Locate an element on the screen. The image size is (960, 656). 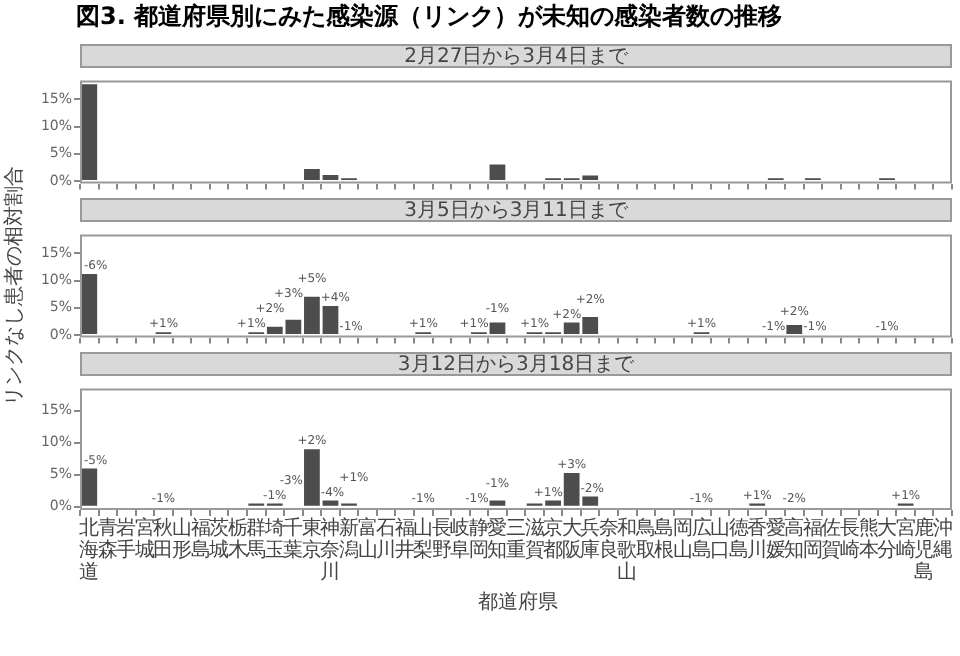
x-tick-label: 熊本 is located at coordinates (868, 539).